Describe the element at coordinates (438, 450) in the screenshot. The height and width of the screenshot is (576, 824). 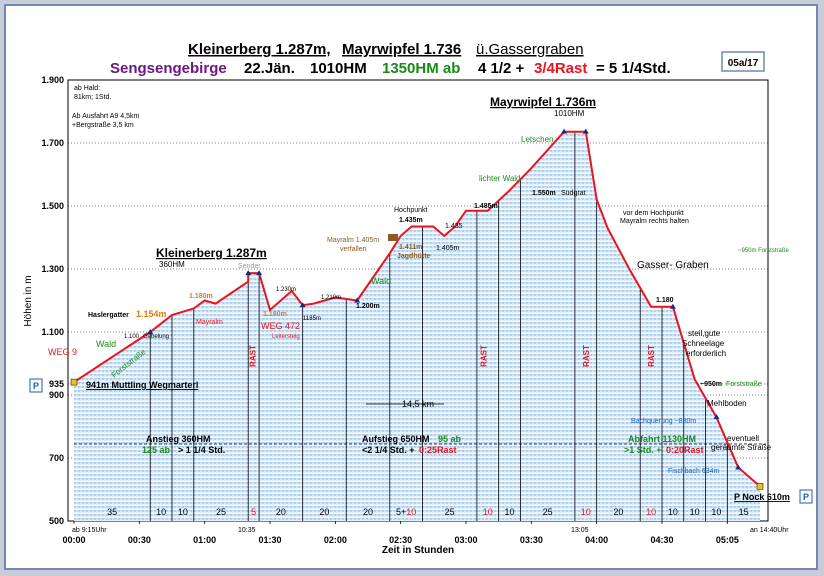
I see `label-rast025: 0:25Rast` at that location.